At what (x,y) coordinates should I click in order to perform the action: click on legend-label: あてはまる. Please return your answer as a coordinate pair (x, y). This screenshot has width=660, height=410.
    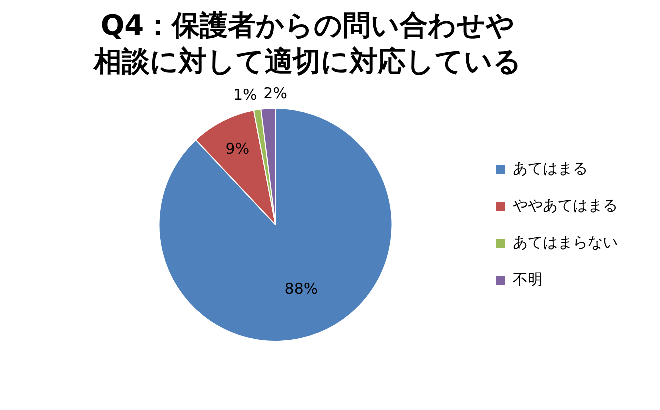
    Looking at the image, I should click on (550, 168).